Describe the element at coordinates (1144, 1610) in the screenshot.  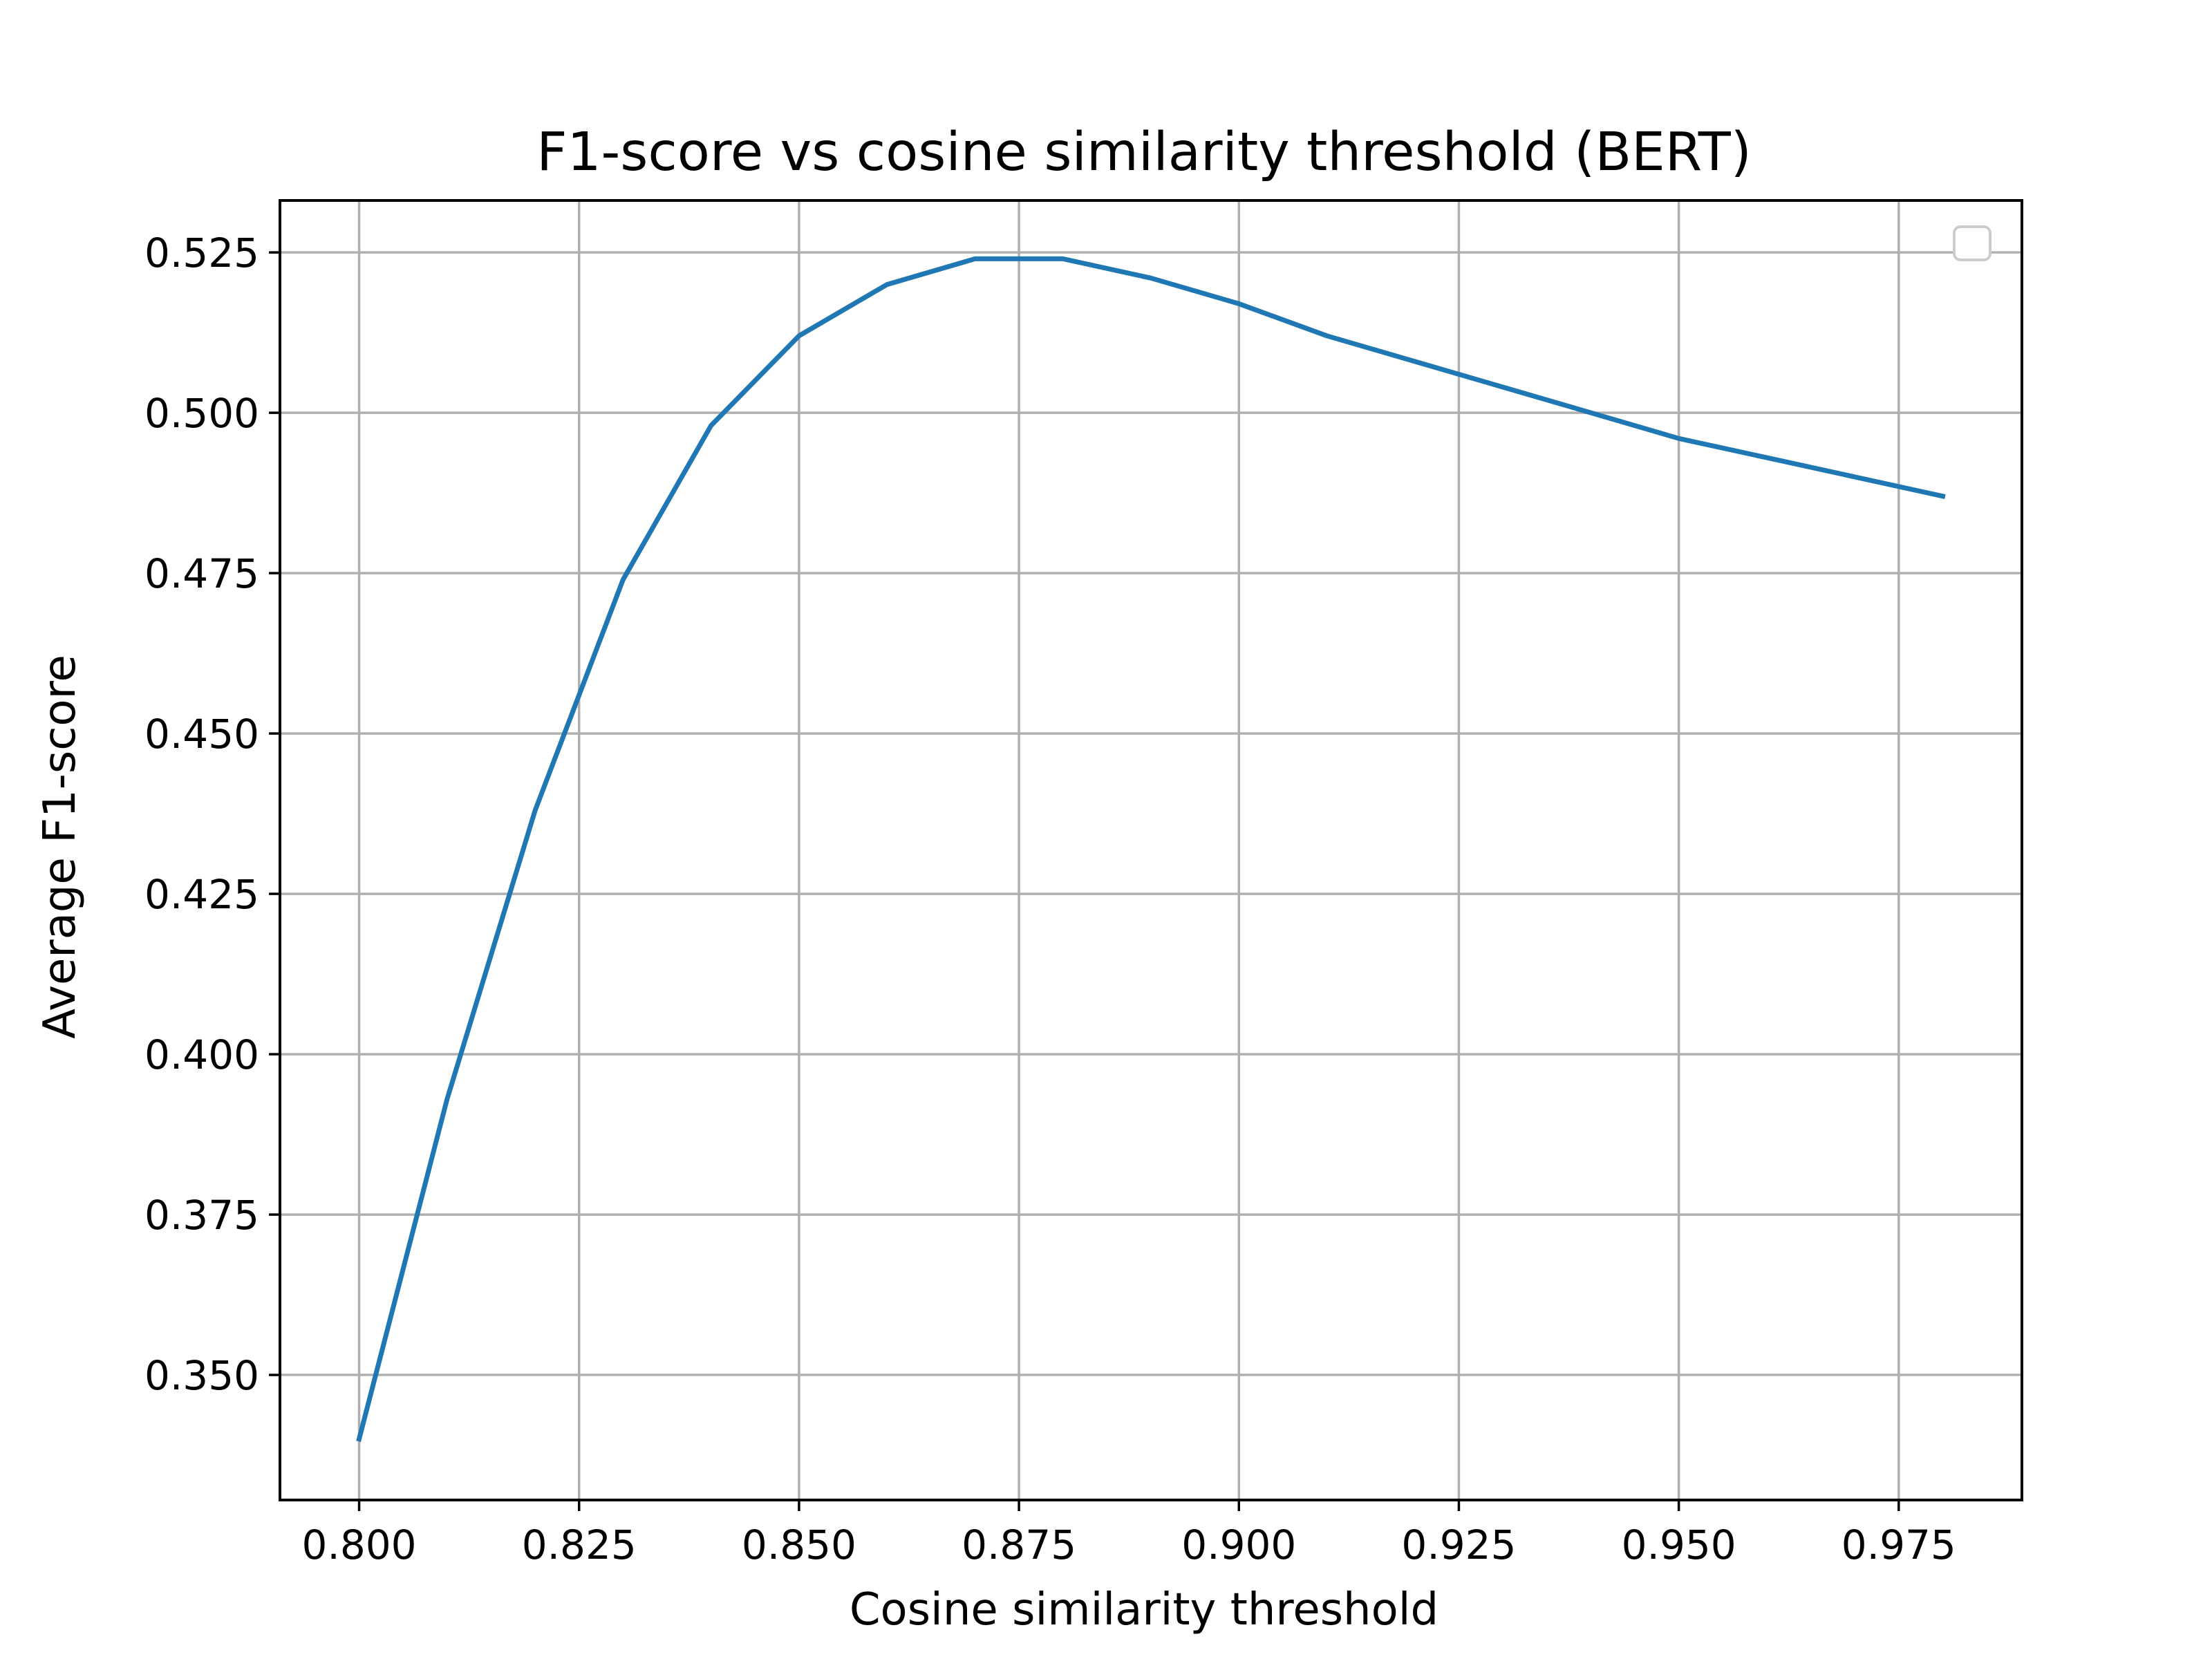
I see `x-axis-title: Cosine similarity threshold` at that location.